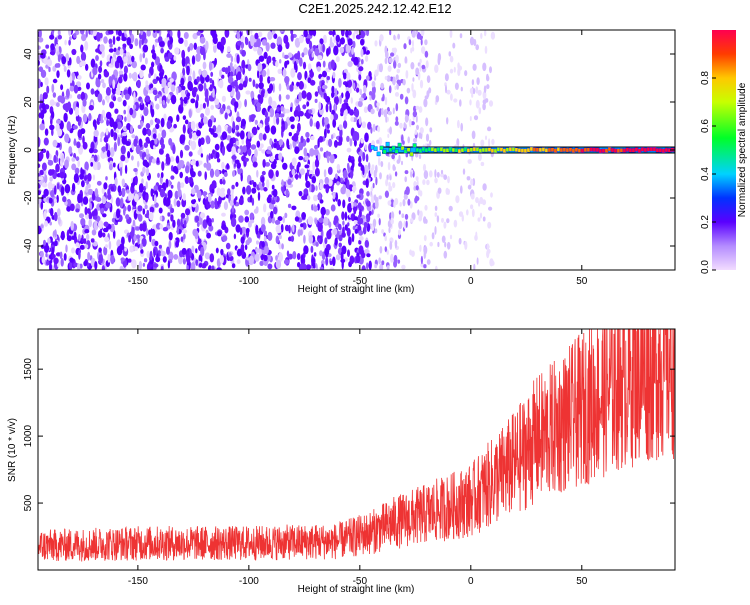  What do you see at coordinates (582, 581) in the screenshot?
I see `x-tick-label: 50` at bounding box center [582, 581].